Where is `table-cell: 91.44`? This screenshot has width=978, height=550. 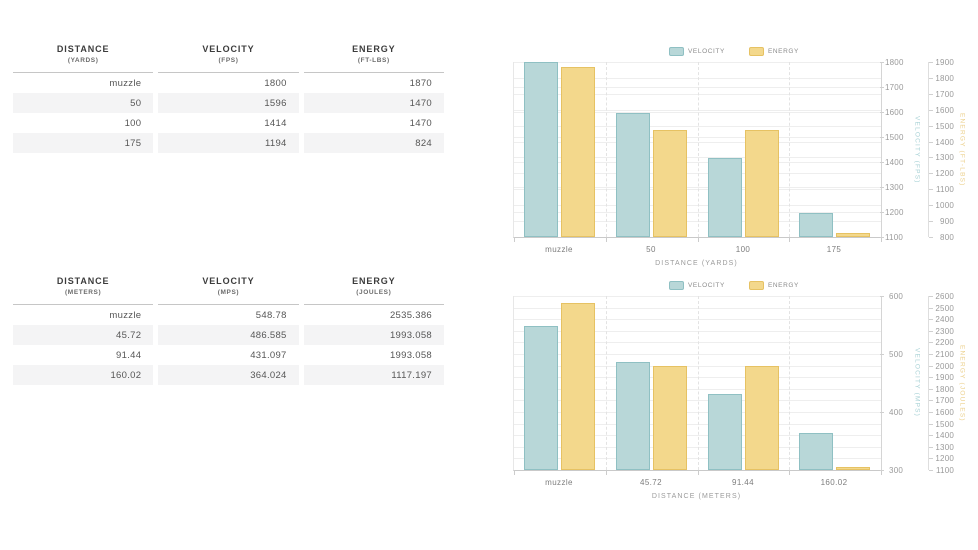 table-cell: 91.44 is located at coordinates (129, 355).